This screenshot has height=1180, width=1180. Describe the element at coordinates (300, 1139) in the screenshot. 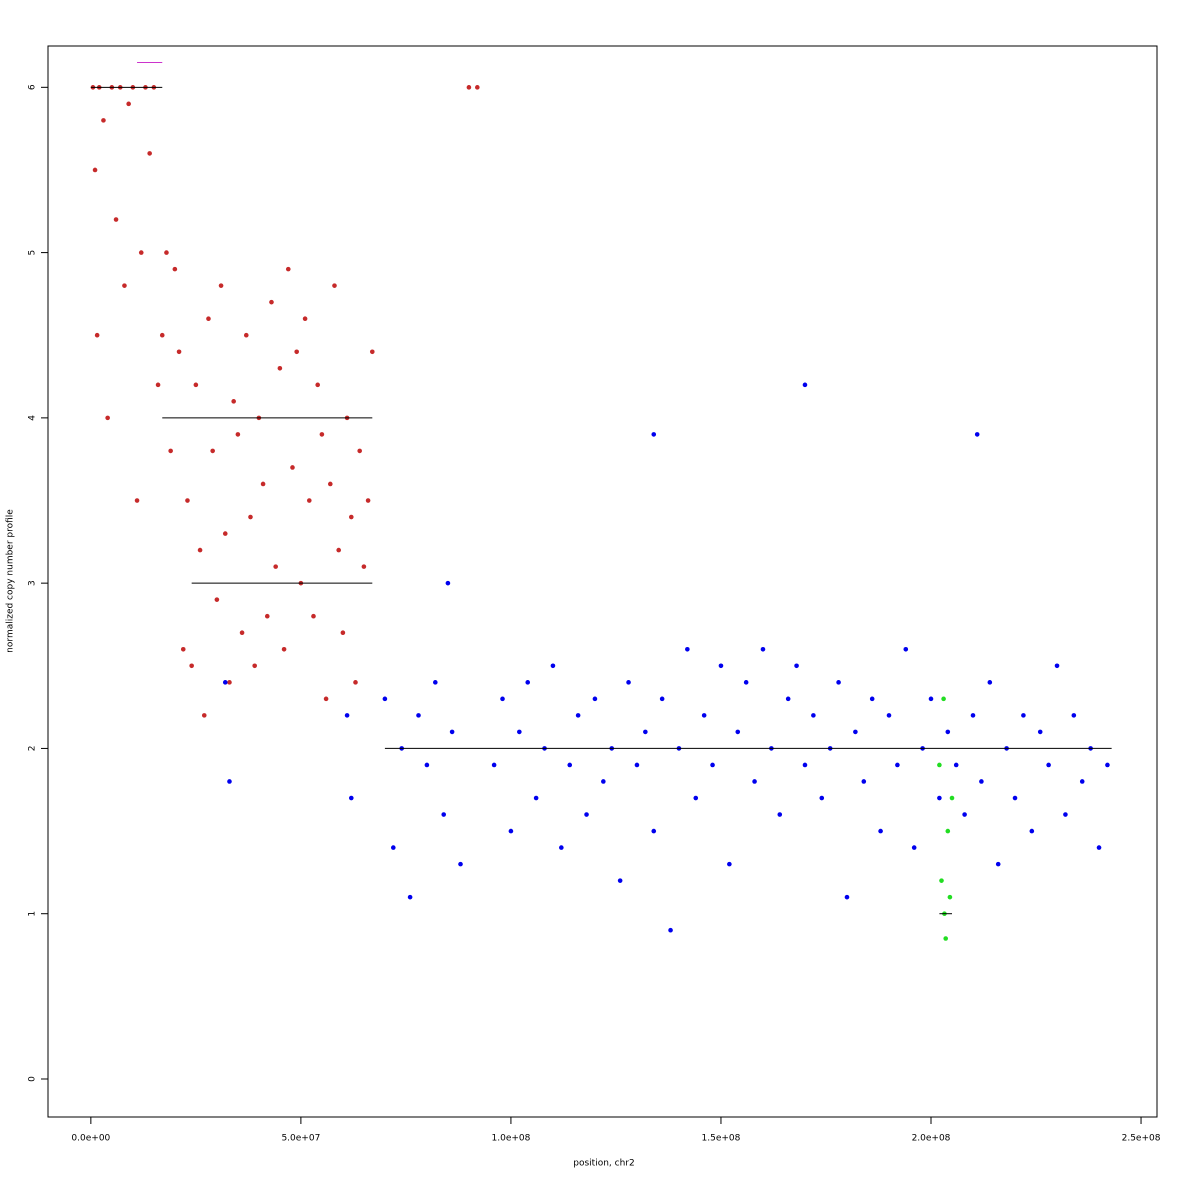

I see `x-tick-label: 5.0e+07` at that location.